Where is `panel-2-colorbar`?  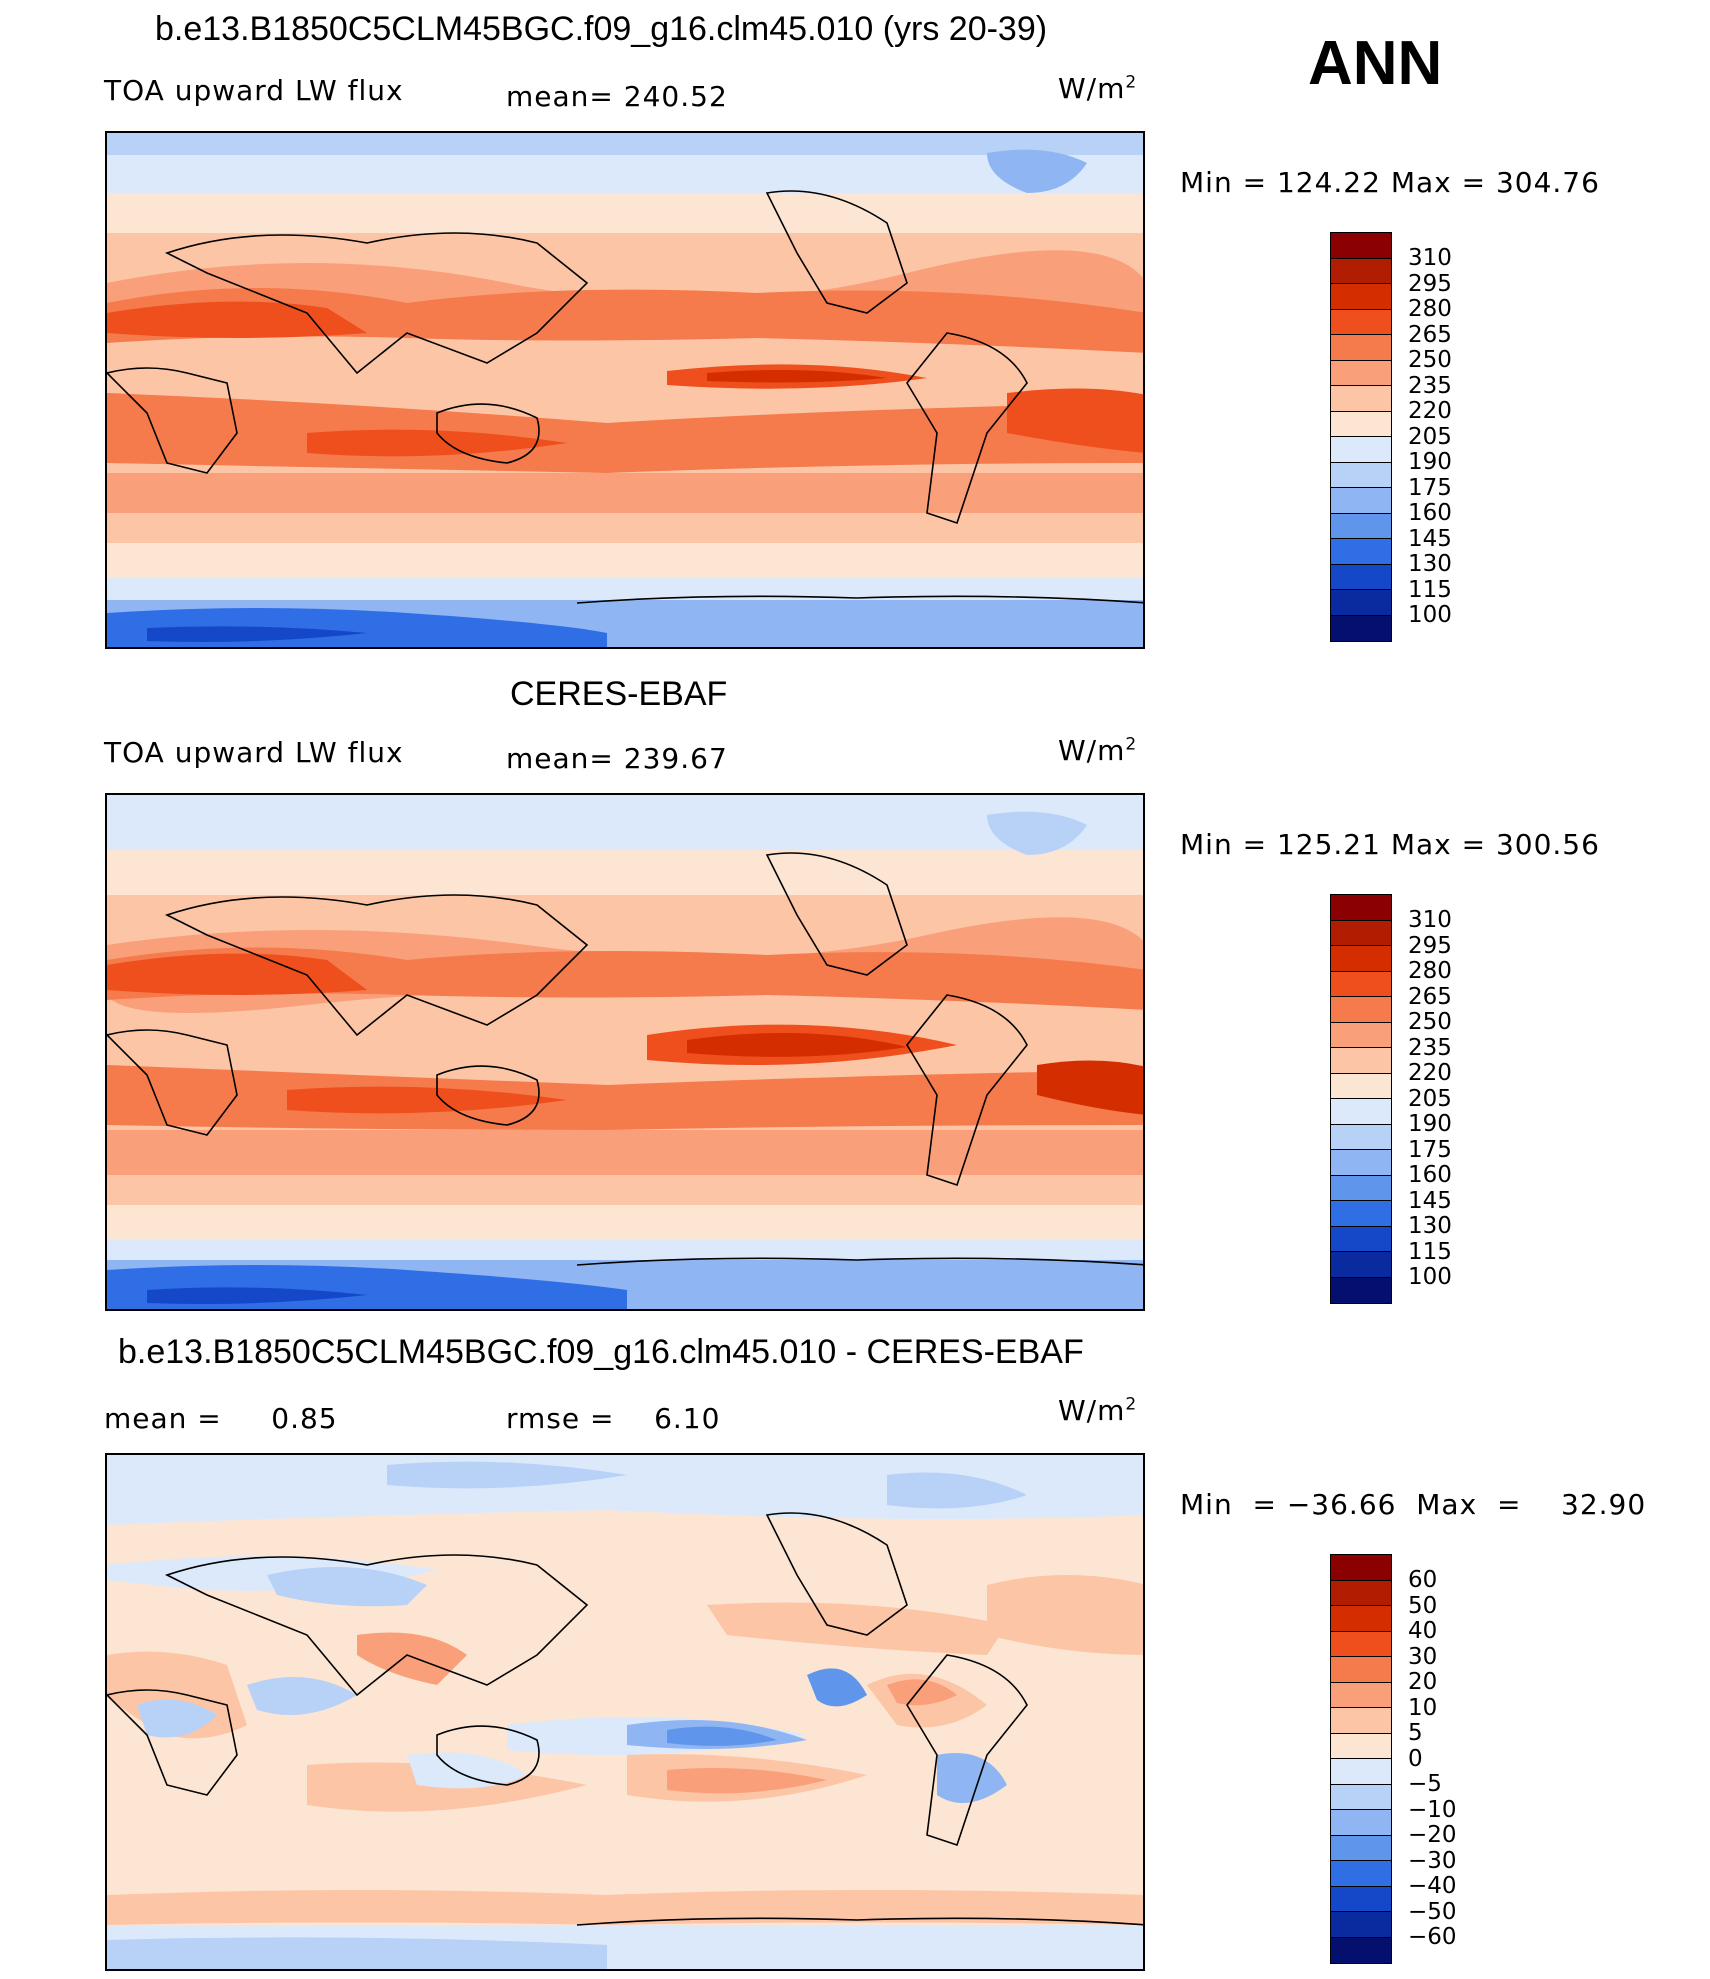 panel-2-colorbar is located at coordinates (1361, 1099).